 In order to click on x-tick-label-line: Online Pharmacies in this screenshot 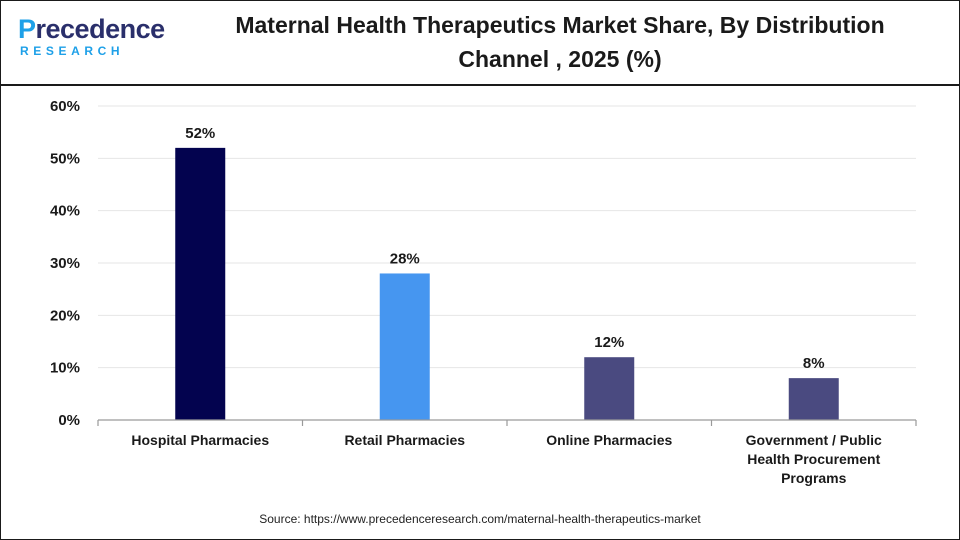, I will do `click(609, 440)`.